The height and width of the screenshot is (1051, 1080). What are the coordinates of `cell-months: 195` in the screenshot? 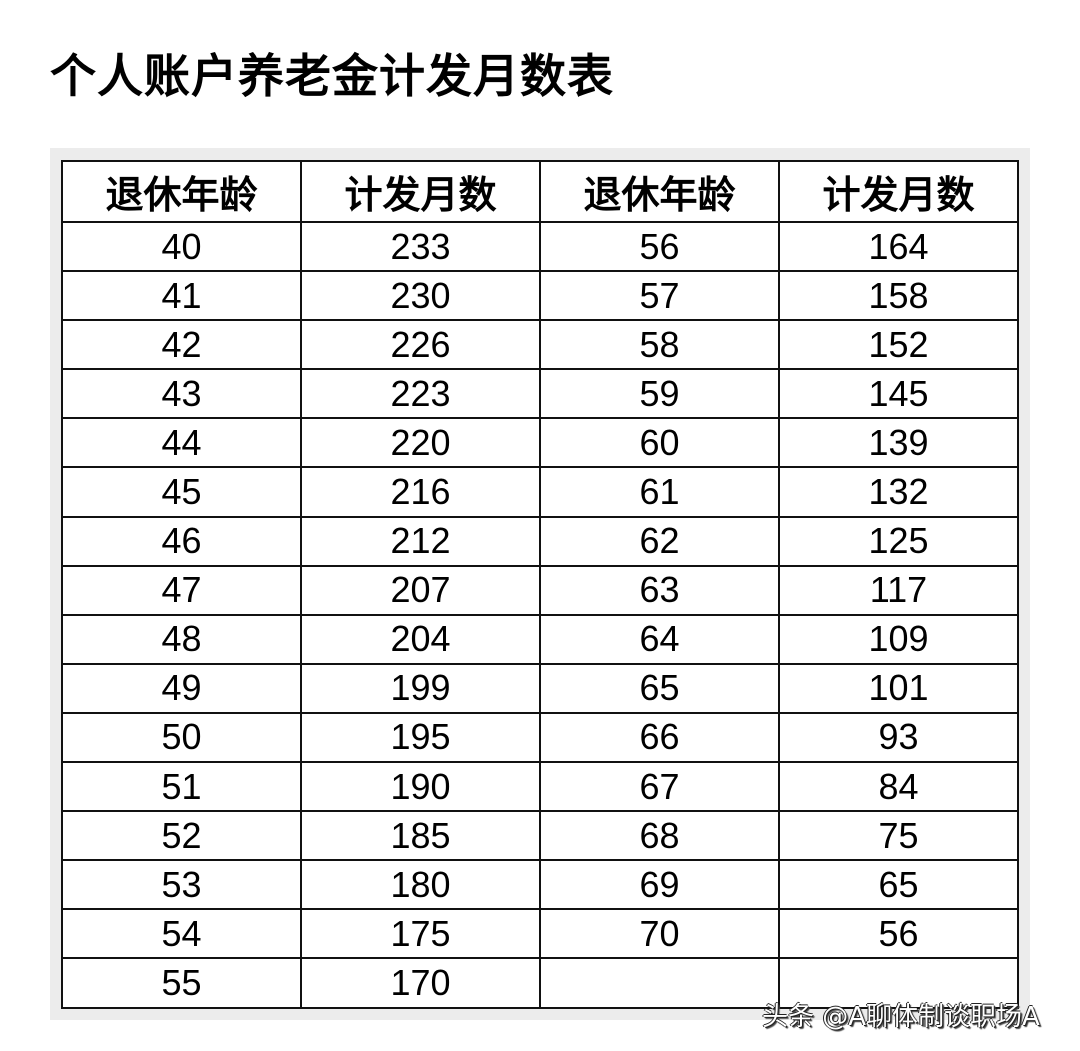 It's located at (420, 737).